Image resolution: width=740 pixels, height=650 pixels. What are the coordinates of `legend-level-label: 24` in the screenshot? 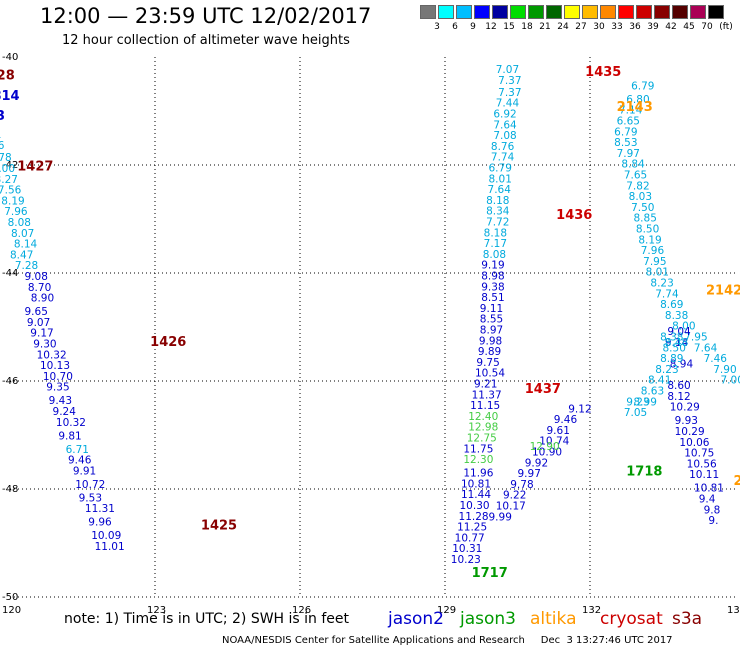 It's located at (563, 27).